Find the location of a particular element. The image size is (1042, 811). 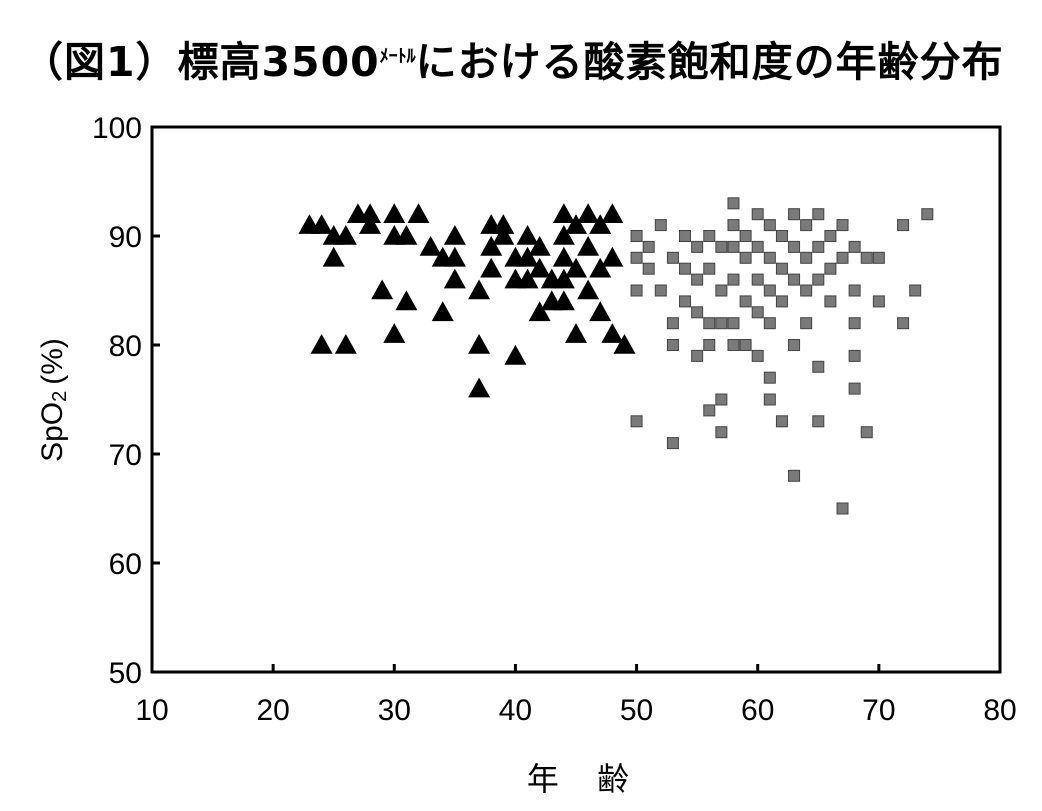

title-unit: ﾒｰﾄﾙ is located at coordinates (397, 56).